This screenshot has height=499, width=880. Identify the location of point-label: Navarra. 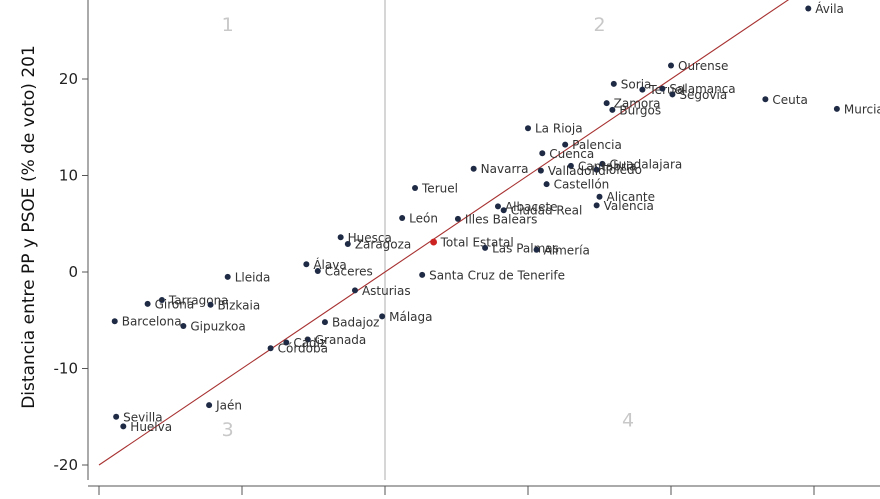
(505, 169).